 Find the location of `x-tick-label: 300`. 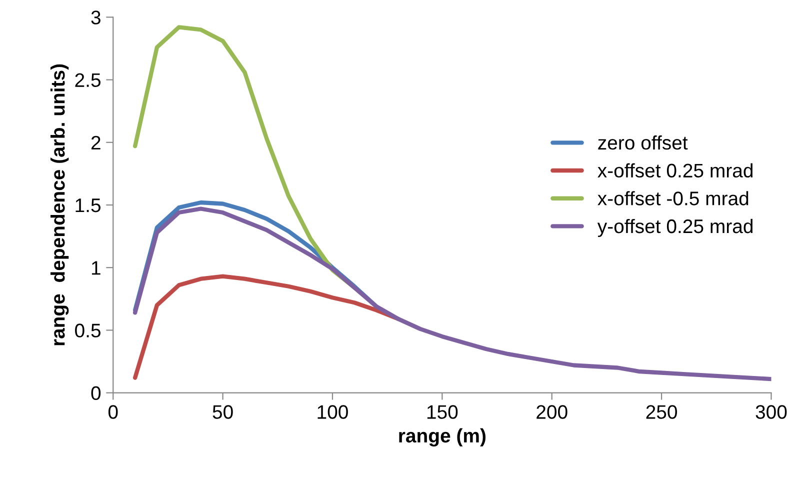

x-tick-label: 300 is located at coordinates (771, 412).